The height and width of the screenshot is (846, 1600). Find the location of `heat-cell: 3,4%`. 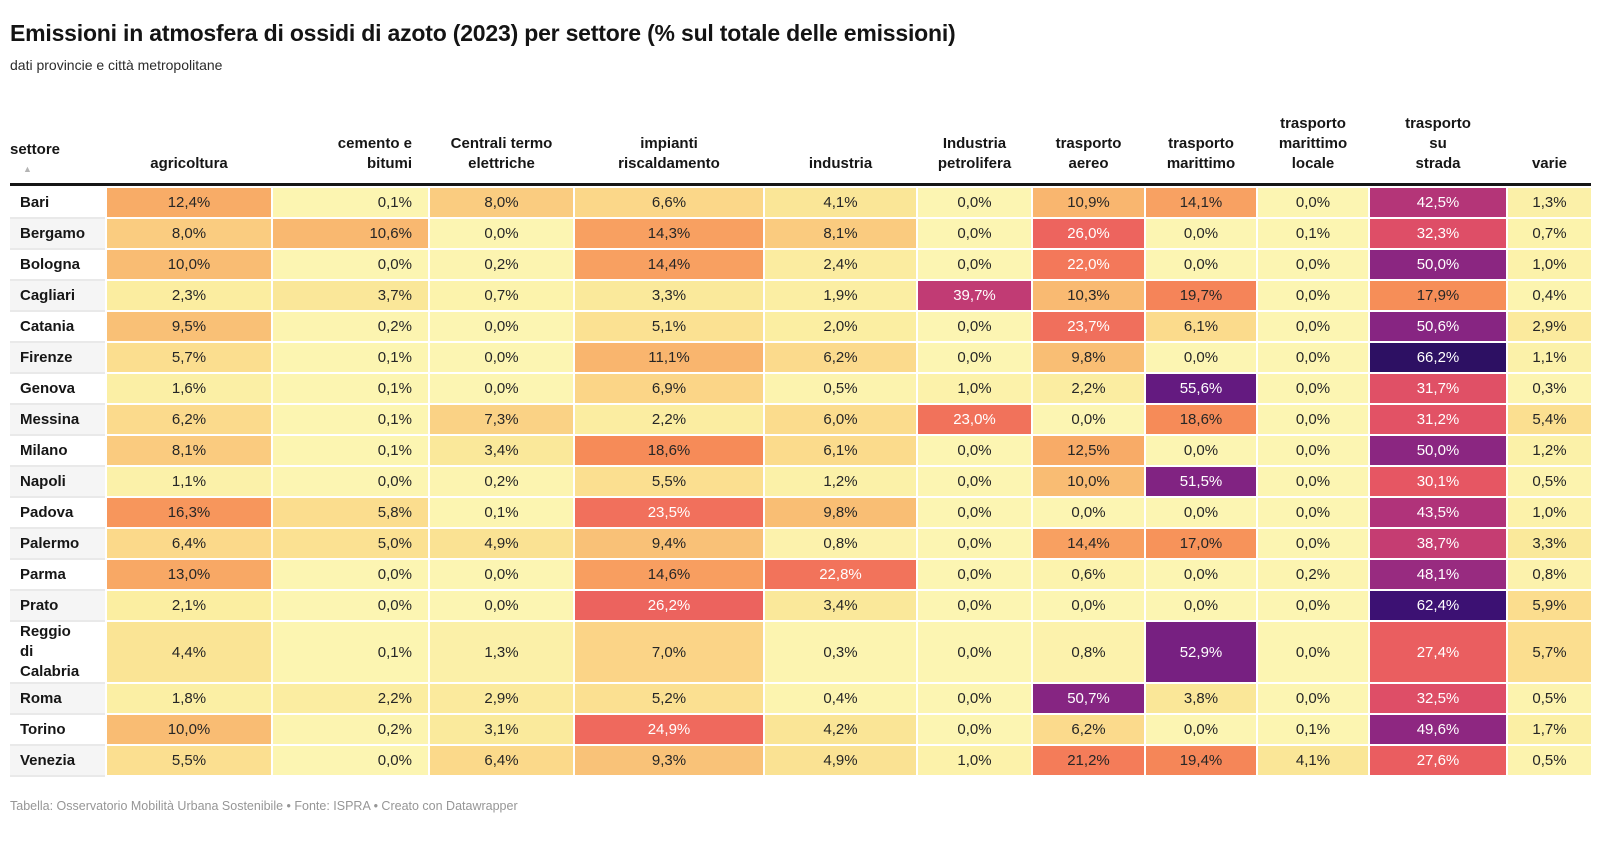

heat-cell: 3,4% is located at coordinates (840, 605).